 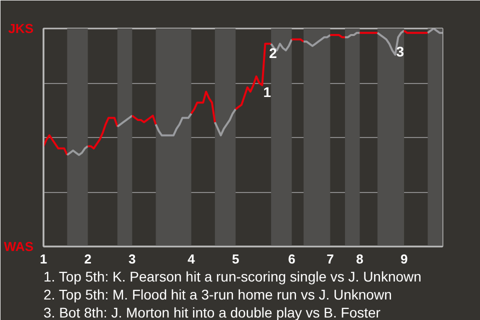 What do you see at coordinates (330, 259) in the screenshot?
I see `x-tick-label: 7` at bounding box center [330, 259].